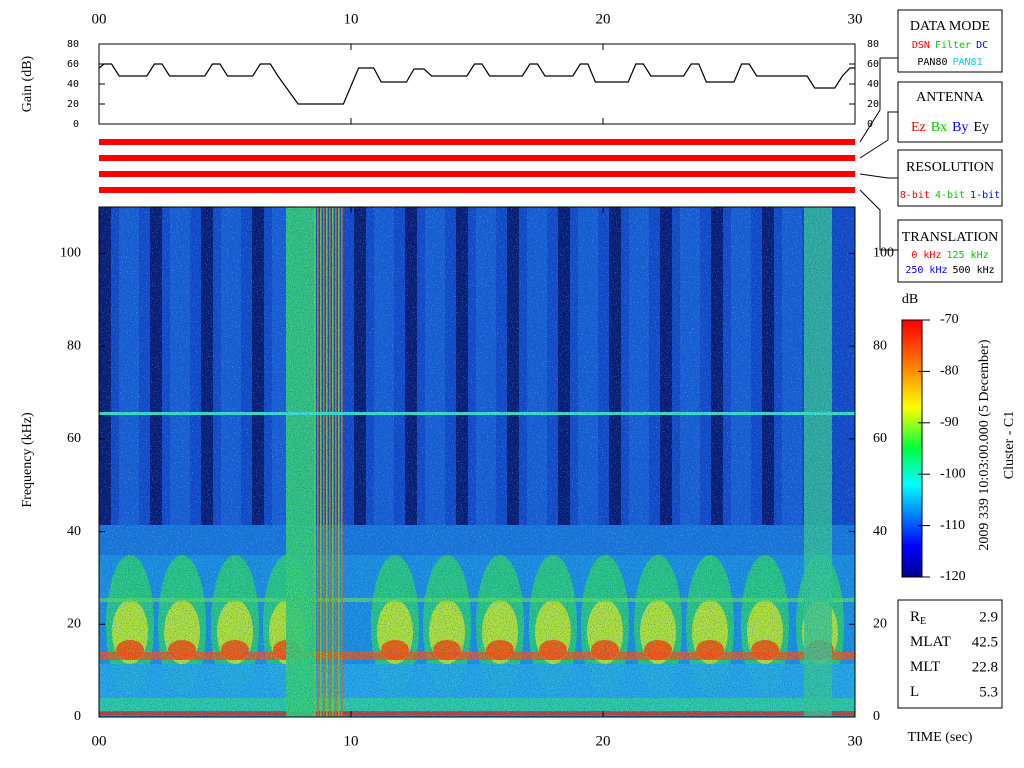 This screenshot has height=768, width=1024. I want to click on ephemeris-label: L, so click(914, 692).